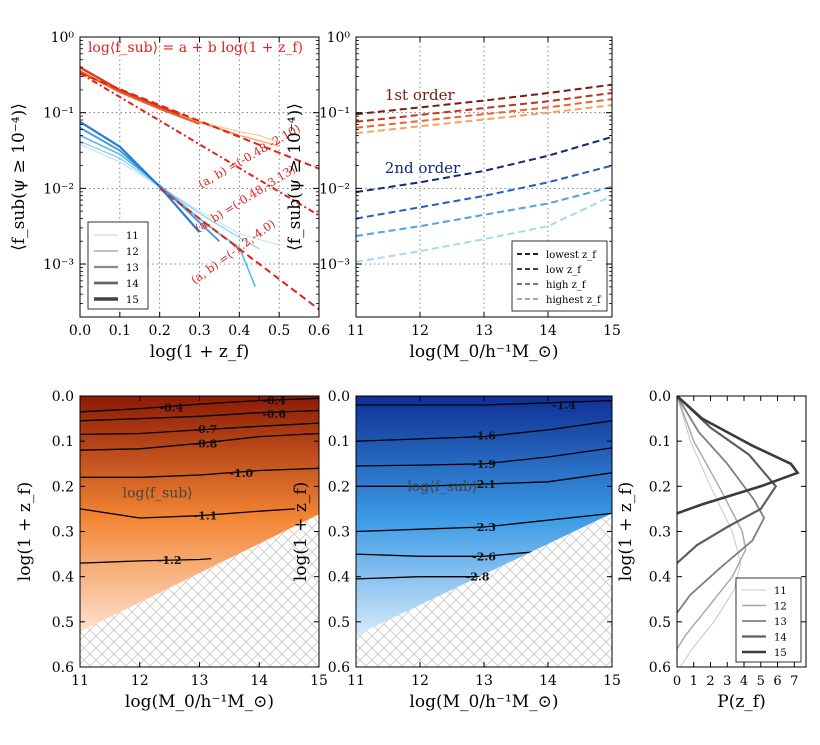 The image size is (820, 745). I want to click on panel-a-ytick-label: 10⁻³, so click(58, 265).